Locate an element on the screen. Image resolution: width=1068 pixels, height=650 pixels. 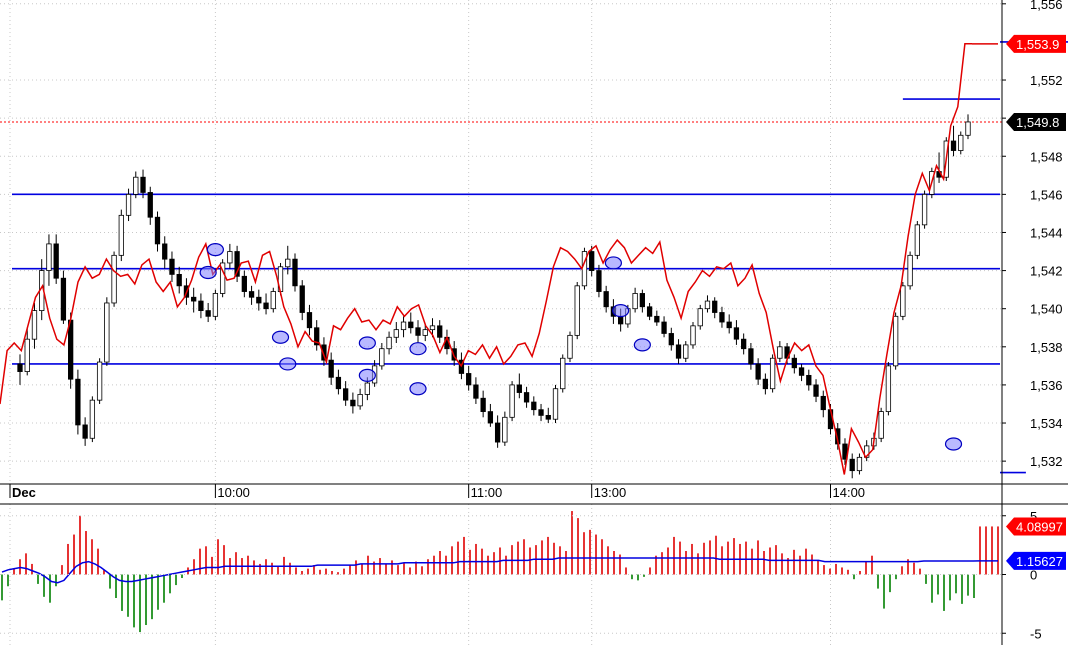
y-tick-label: 1,534 is located at coordinates (1046, 423).